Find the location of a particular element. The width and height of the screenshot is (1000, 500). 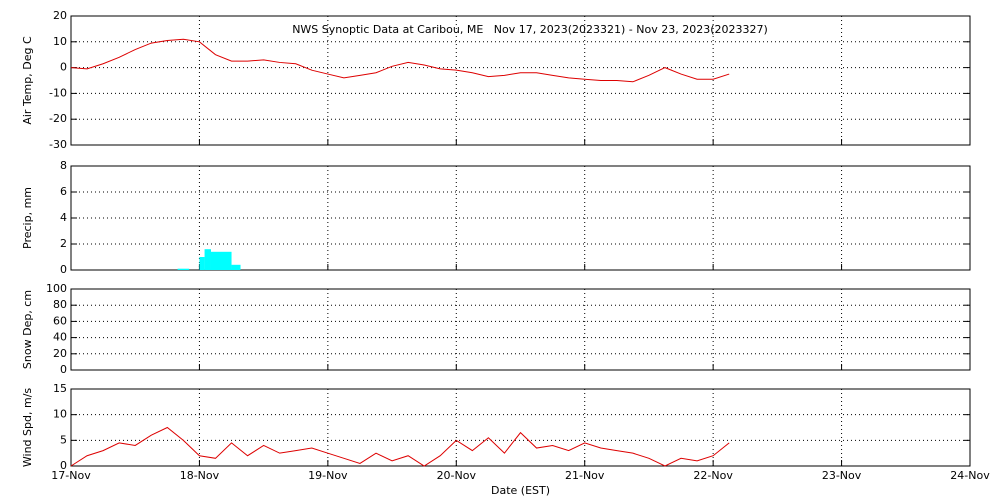

x-tick-label: 23-Nov is located at coordinates (842, 475).